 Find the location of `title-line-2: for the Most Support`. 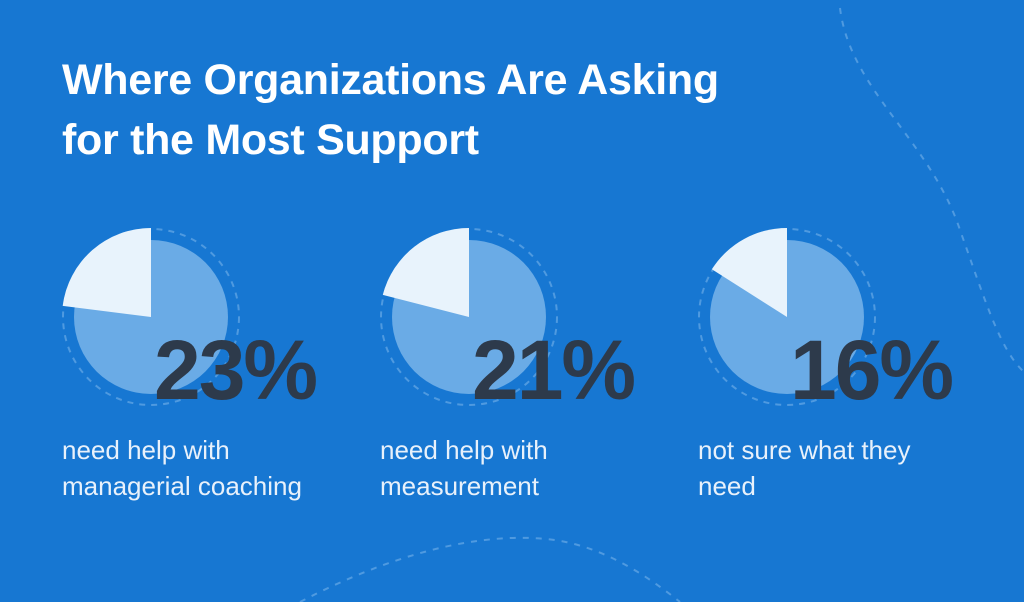

title-line-2: for the Most Support is located at coordinates (270, 140).